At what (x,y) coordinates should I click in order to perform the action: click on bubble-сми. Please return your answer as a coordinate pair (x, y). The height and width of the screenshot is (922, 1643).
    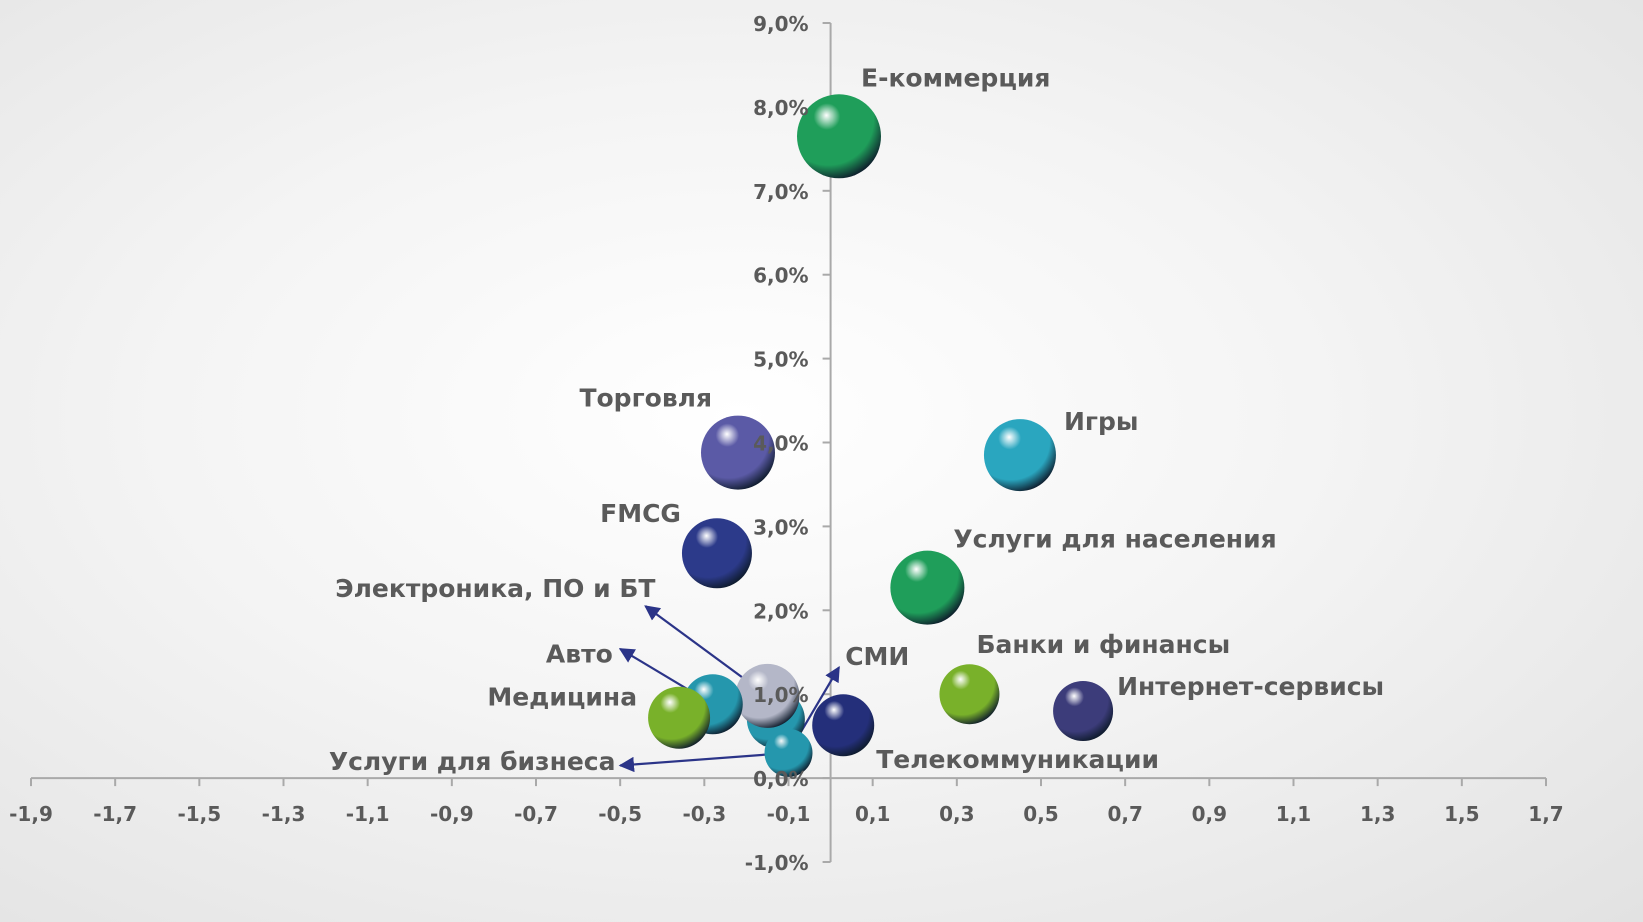
    Looking at the image, I should click on (843, 725).